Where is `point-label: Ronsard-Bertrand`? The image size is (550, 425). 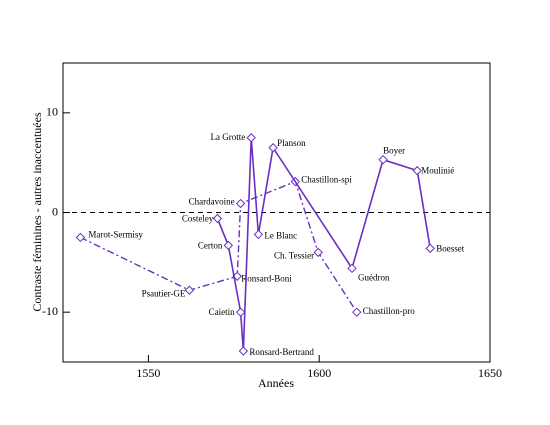
point-label: Ronsard-Bertrand is located at coordinates (281, 352).